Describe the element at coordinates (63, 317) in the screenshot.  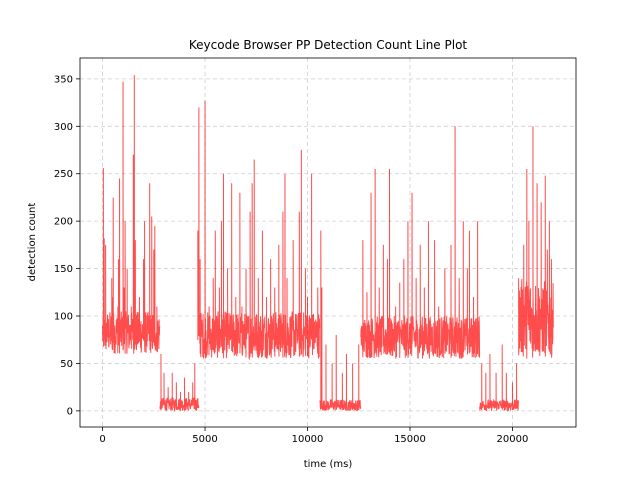
I see `y-tick-label: 100` at that location.